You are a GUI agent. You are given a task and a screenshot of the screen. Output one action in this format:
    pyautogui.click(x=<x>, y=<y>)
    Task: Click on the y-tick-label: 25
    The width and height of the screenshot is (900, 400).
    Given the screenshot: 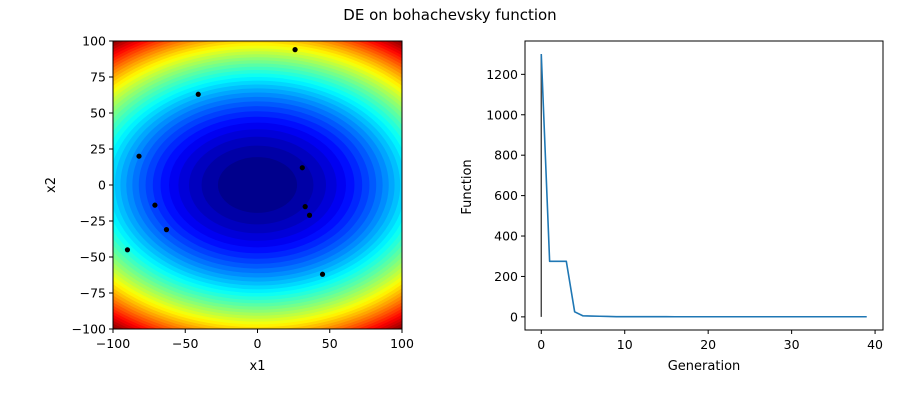 What is the action you would take?
    pyautogui.click(x=98, y=149)
    